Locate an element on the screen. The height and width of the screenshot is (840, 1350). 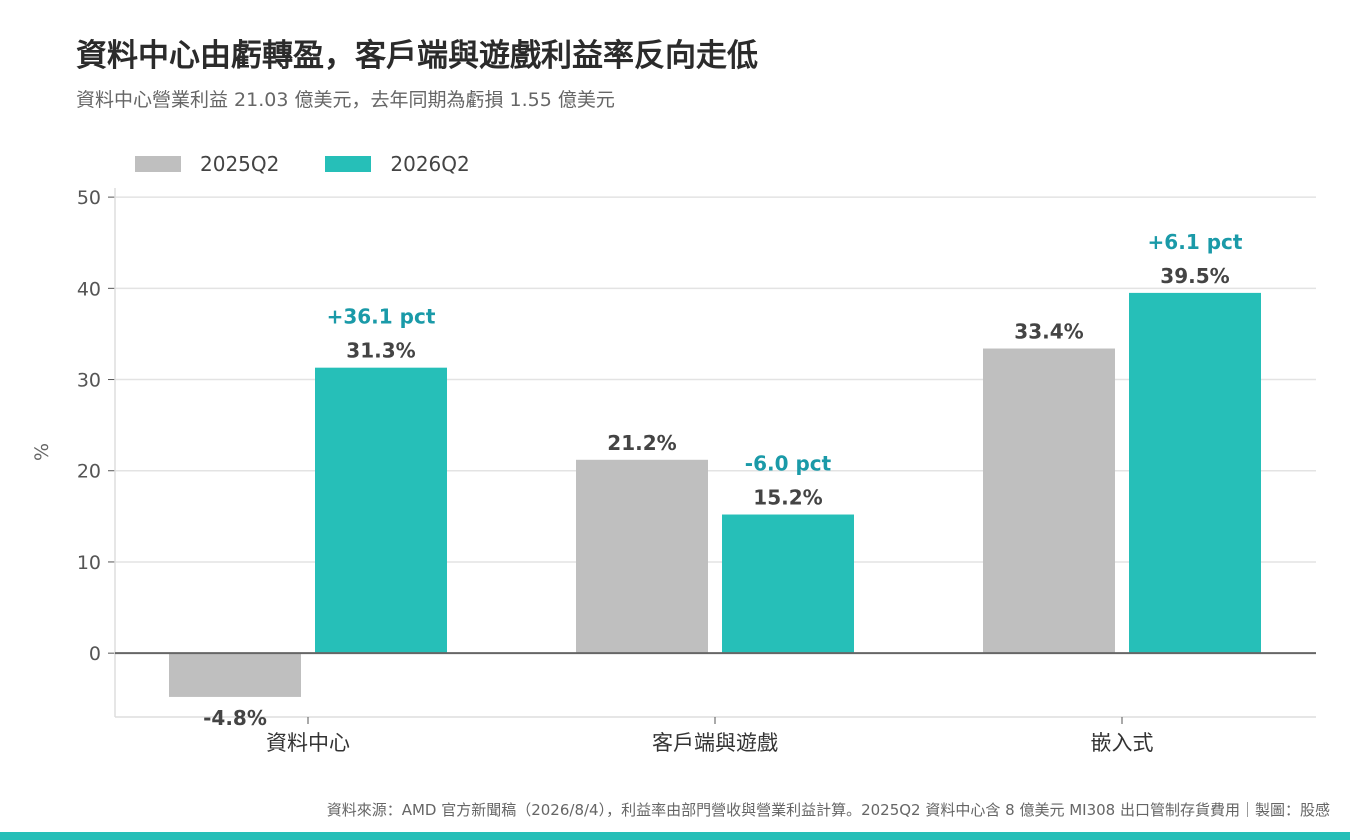
data-label: -4.8% is located at coordinates (235, 718).